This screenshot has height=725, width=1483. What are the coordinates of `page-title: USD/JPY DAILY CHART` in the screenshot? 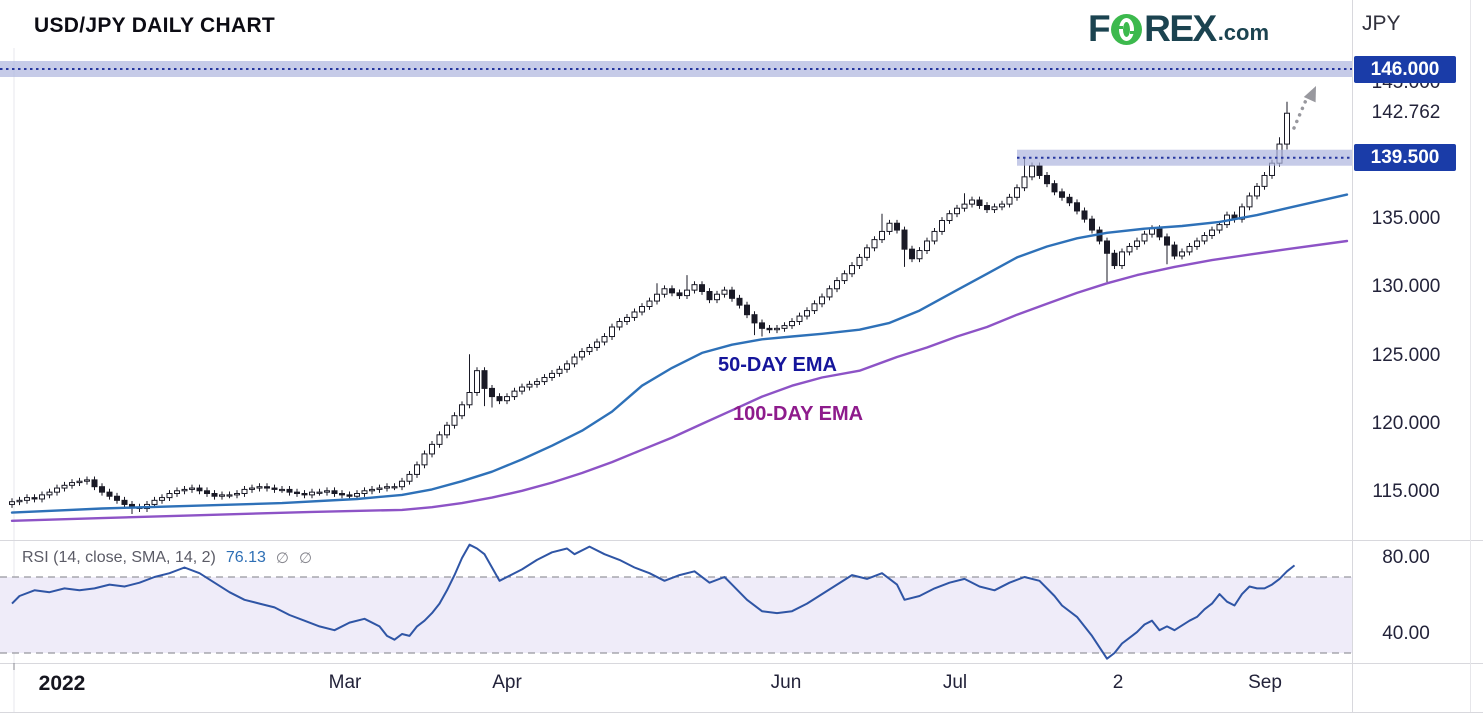 It's located at (155, 25).